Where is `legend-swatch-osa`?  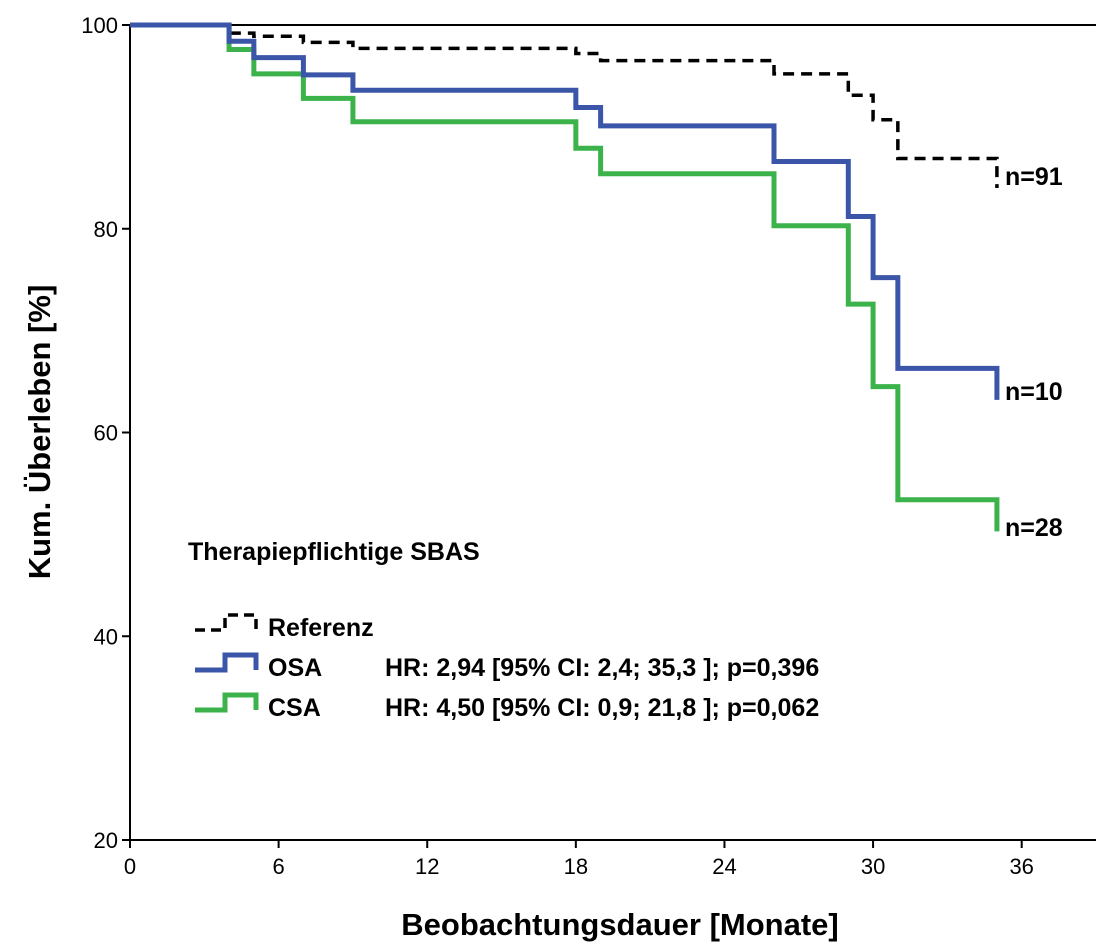
legend-swatch-osa is located at coordinates (227, 662).